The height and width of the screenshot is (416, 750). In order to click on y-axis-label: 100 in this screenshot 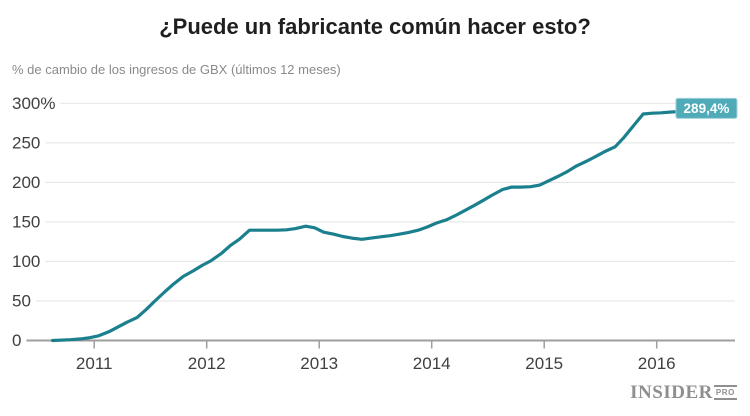, I will do `click(26, 261)`.